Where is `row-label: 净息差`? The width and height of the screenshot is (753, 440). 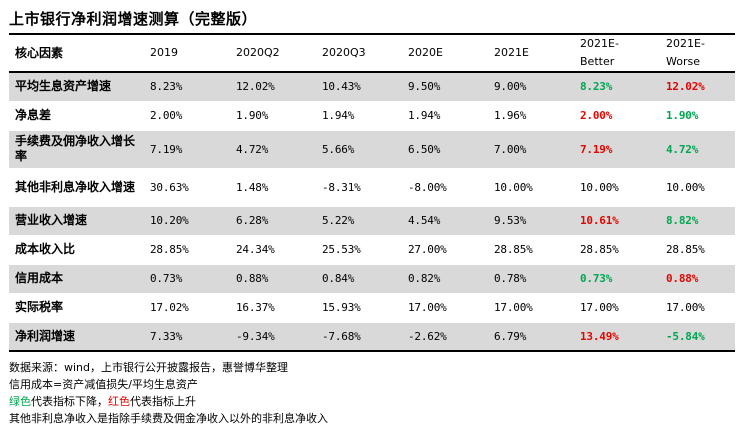 row-label: 净息差 is located at coordinates (76, 116).